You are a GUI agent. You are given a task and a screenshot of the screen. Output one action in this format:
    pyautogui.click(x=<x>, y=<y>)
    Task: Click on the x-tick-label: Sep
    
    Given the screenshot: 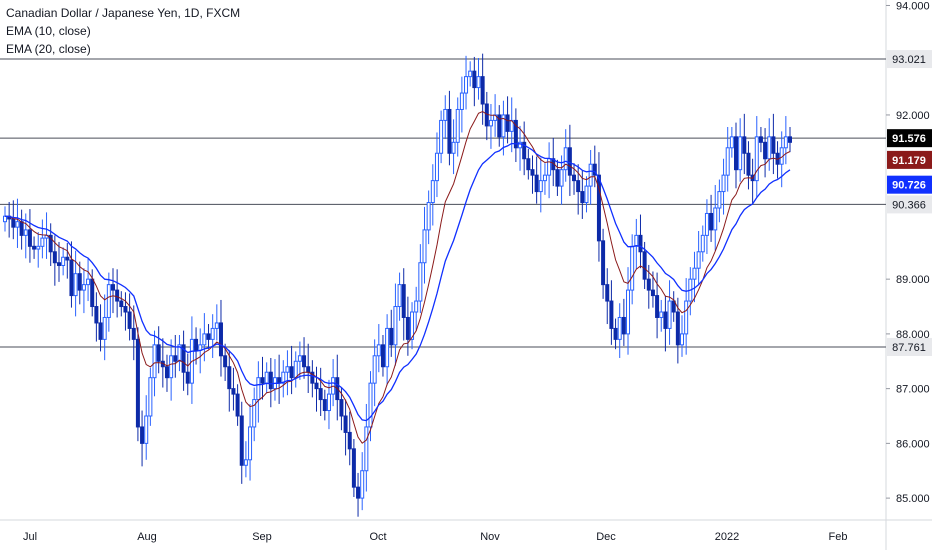 What is the action you would take?
    pyautogui.click(x=262, y=537)
    